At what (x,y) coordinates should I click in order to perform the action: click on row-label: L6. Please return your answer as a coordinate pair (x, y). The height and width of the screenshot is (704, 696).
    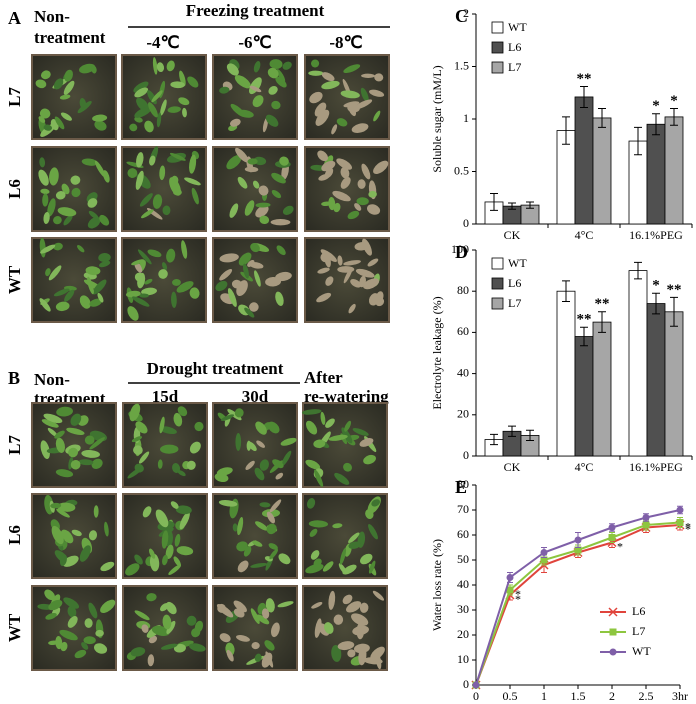
    Looking at the image, I should click on (14, 189).